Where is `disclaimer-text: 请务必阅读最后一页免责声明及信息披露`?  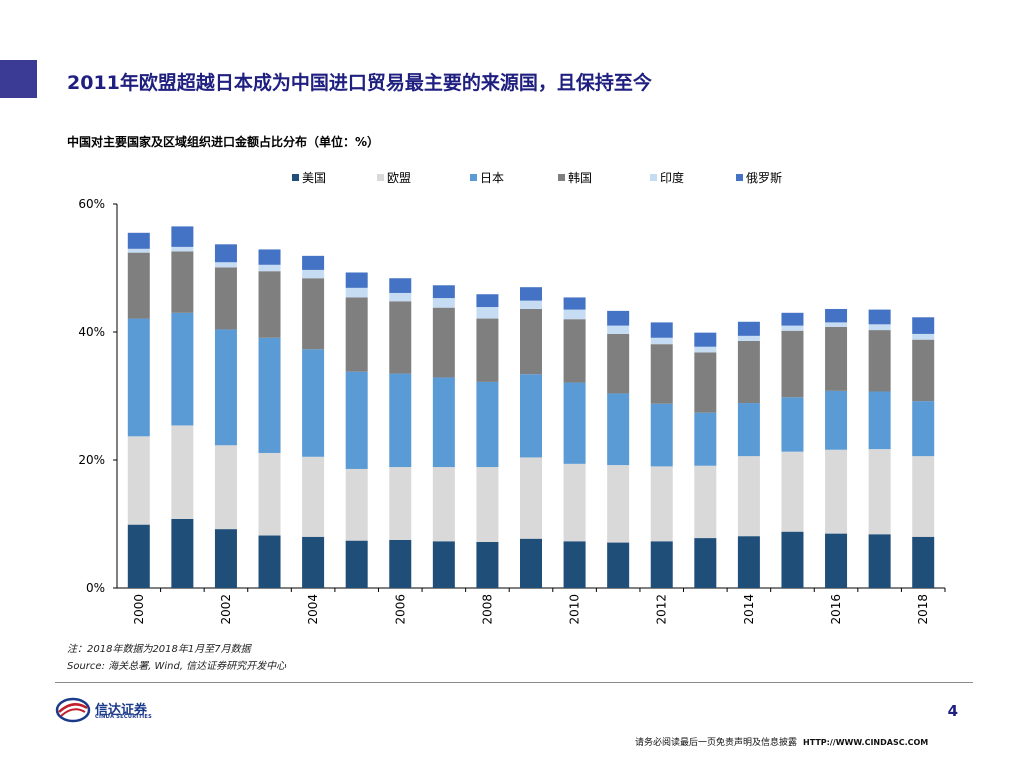 disclaimer-text: 请务必阅读最后一页免责声明及信息披露 is located at coordinates (716, 743).